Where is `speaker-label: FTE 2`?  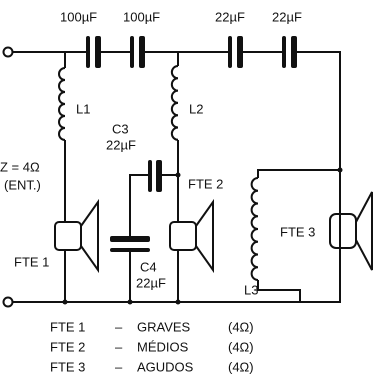
speaker-label: FTE 2 is located at coordinates (205, 183).